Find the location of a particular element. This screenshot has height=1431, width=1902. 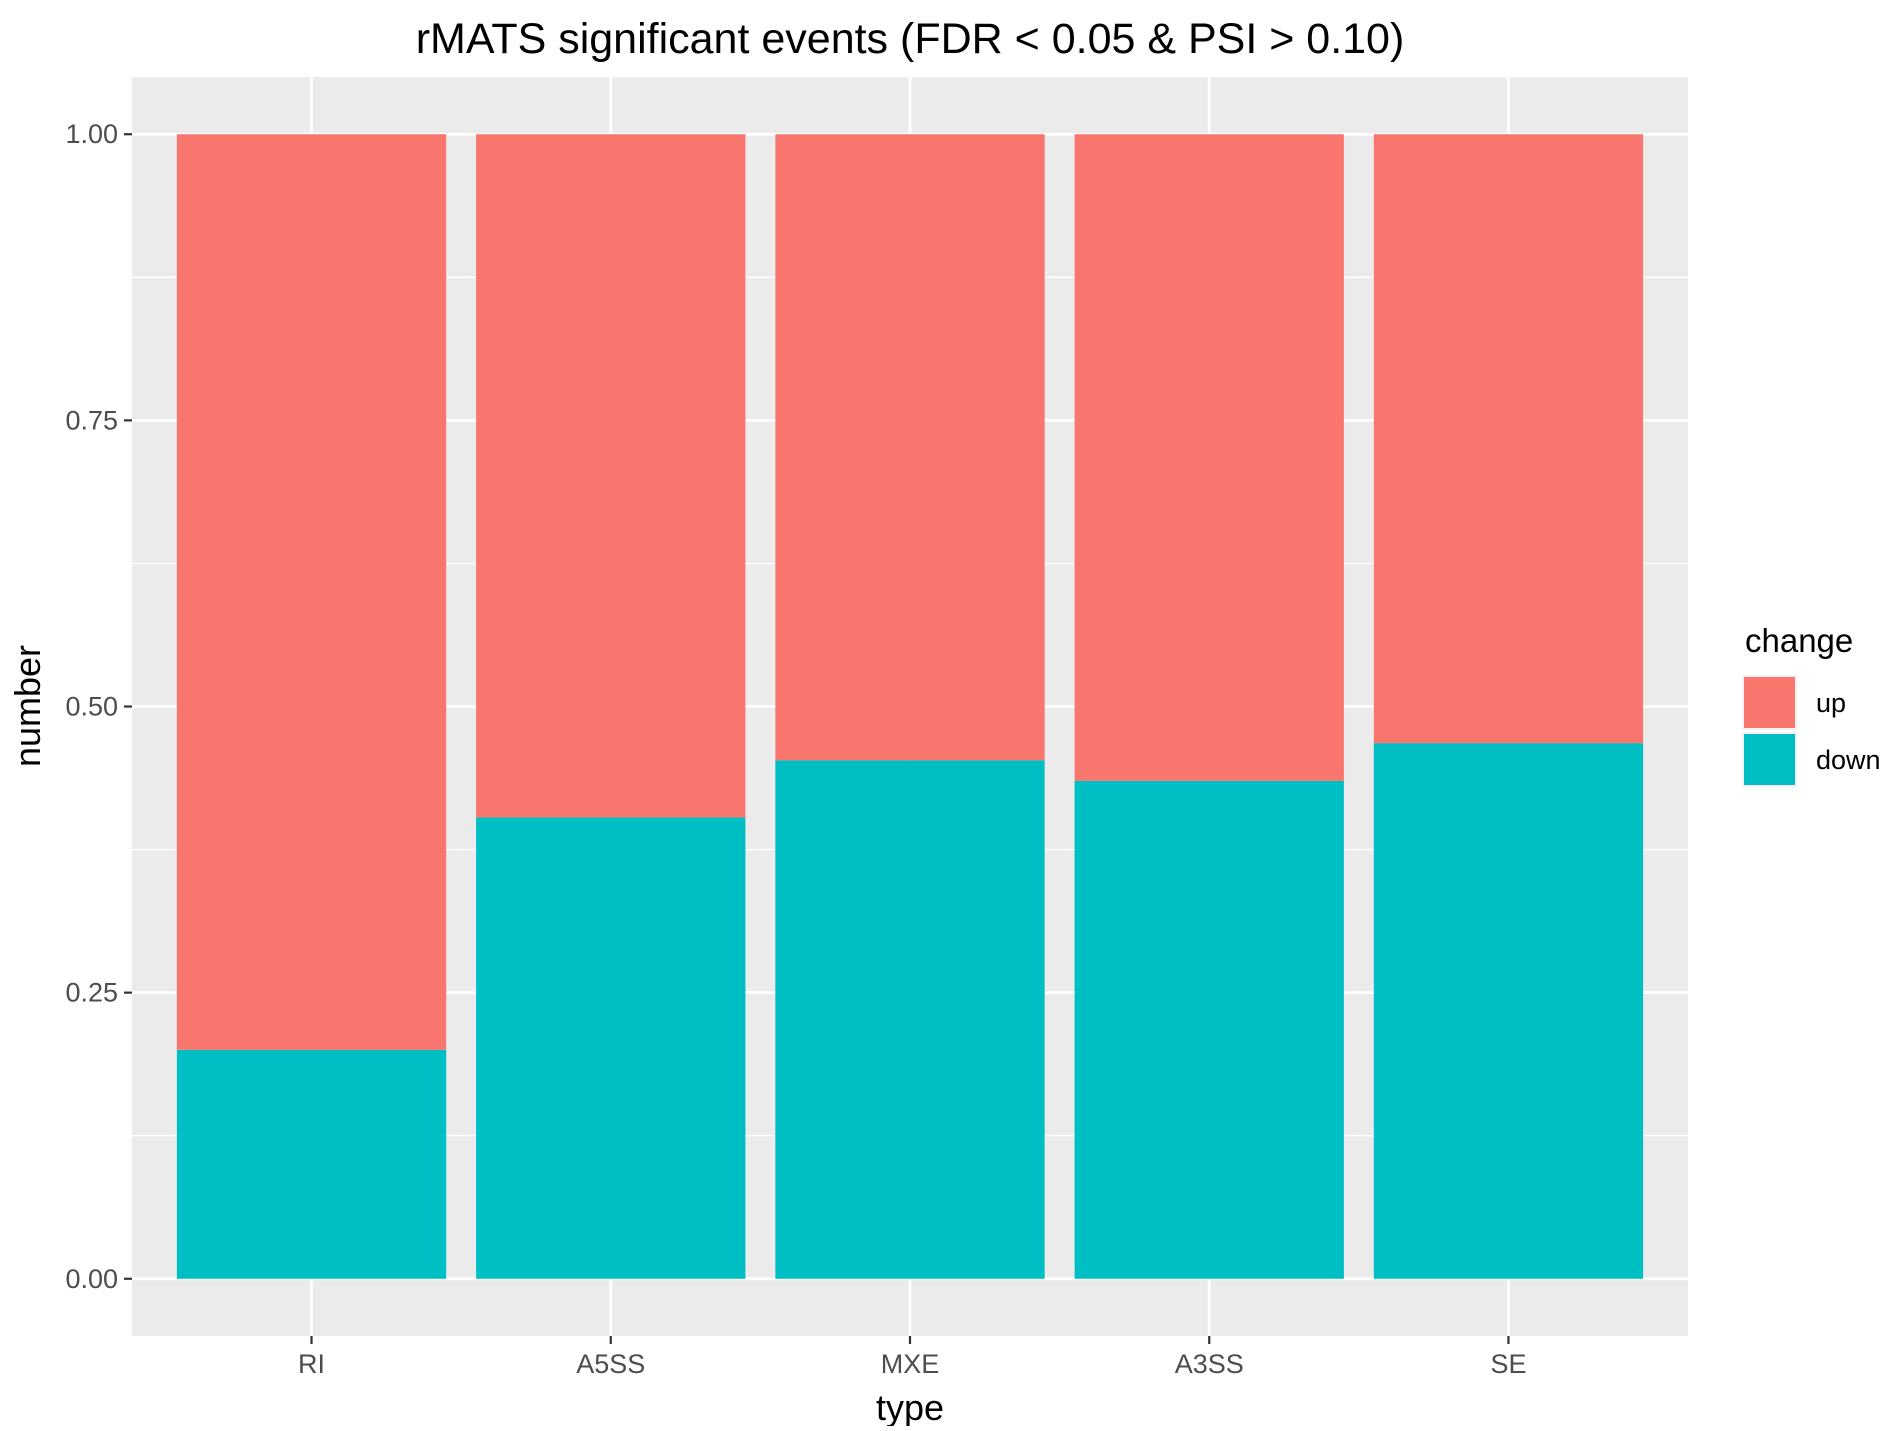

legend-key-up is located at coordinates (1769, 702).